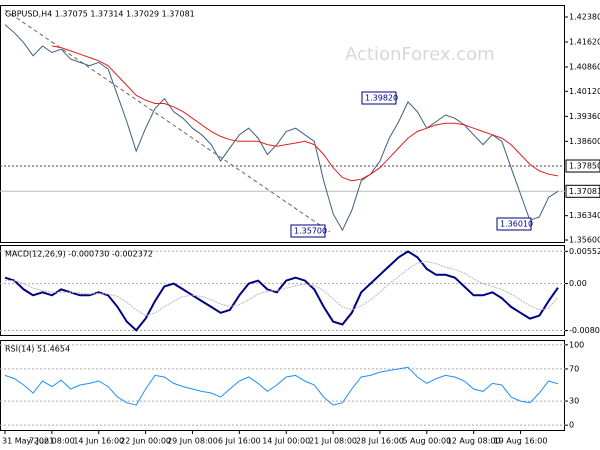  What do you see at coordinates (574, 401) in the screenshot?
I see `y-tick-label: 30` at bounding box center [574, 401].